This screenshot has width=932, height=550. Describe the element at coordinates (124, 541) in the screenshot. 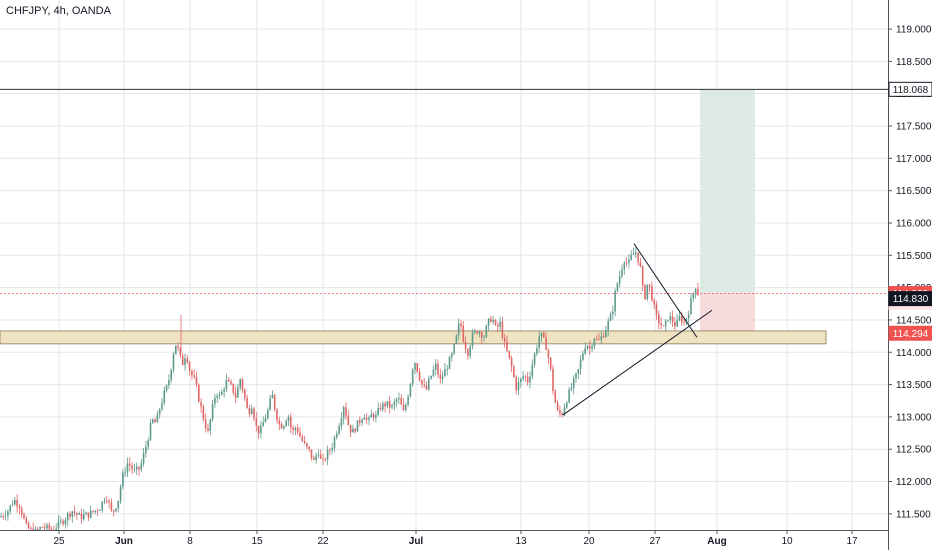

I see `time-tick-label: Jun` at that location.